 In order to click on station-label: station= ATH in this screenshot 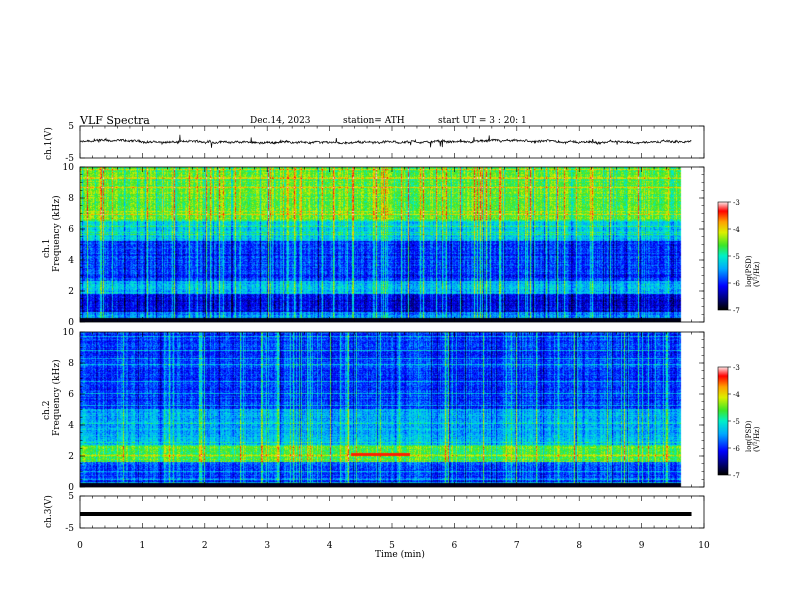, I will do `click(374, 121)`.